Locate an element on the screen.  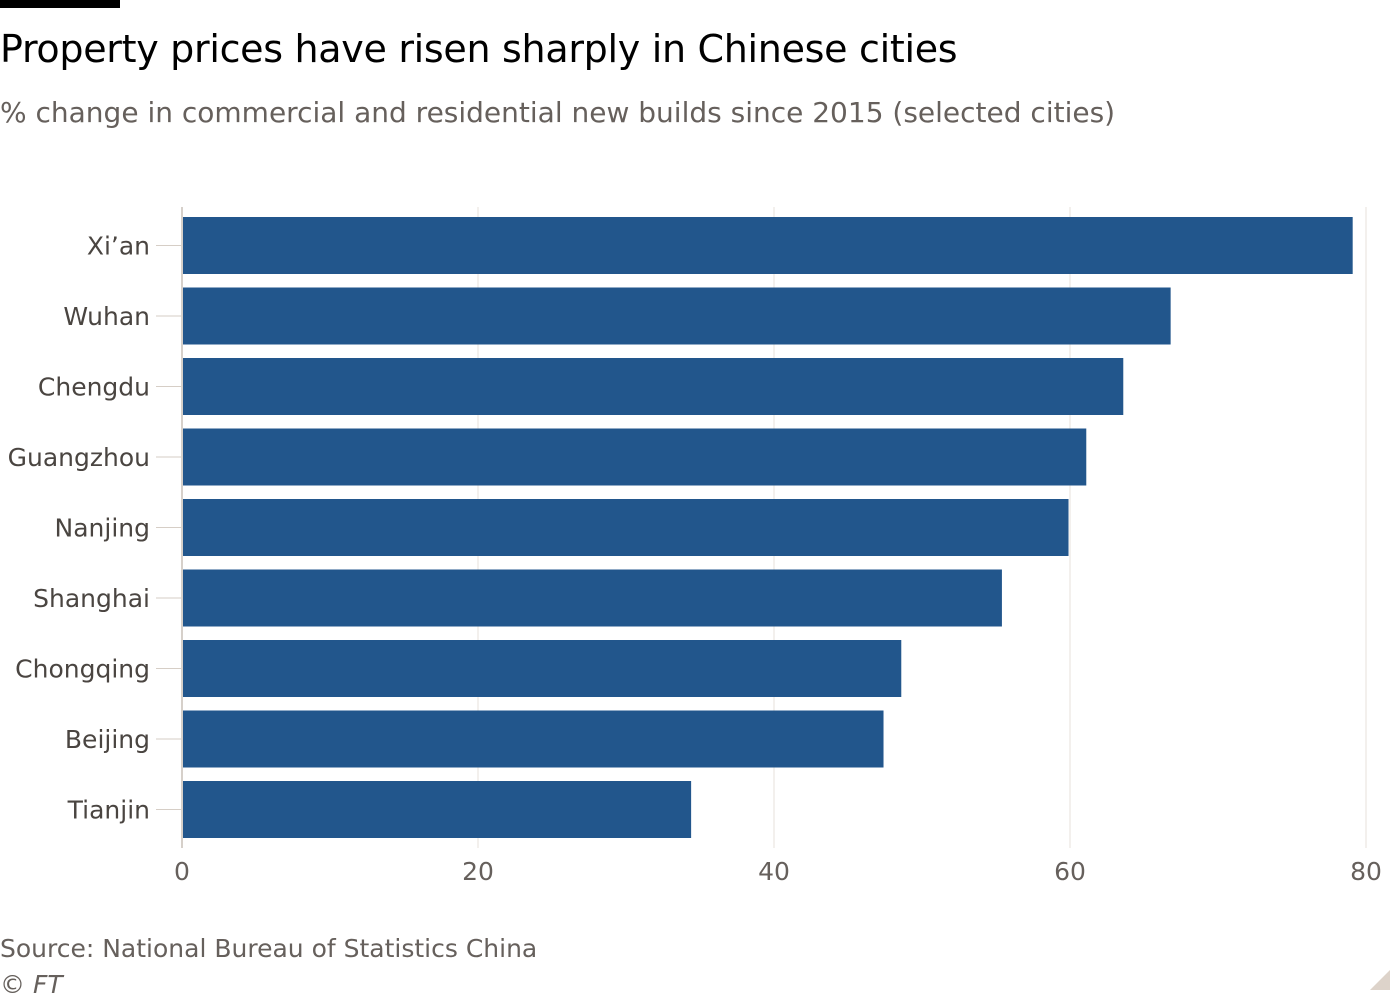
category-label-8: Beijing is located at coordinates (107, 739).